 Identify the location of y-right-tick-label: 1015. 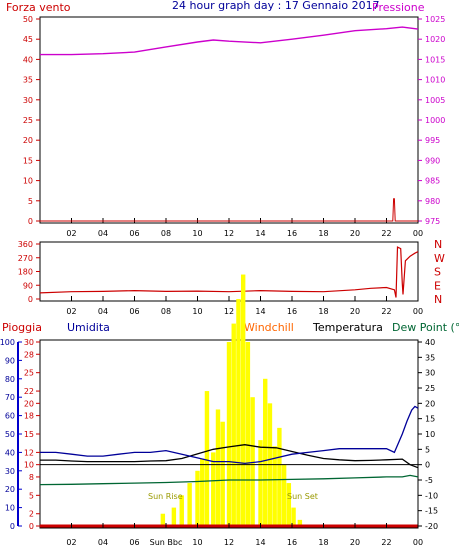
(435, 59).